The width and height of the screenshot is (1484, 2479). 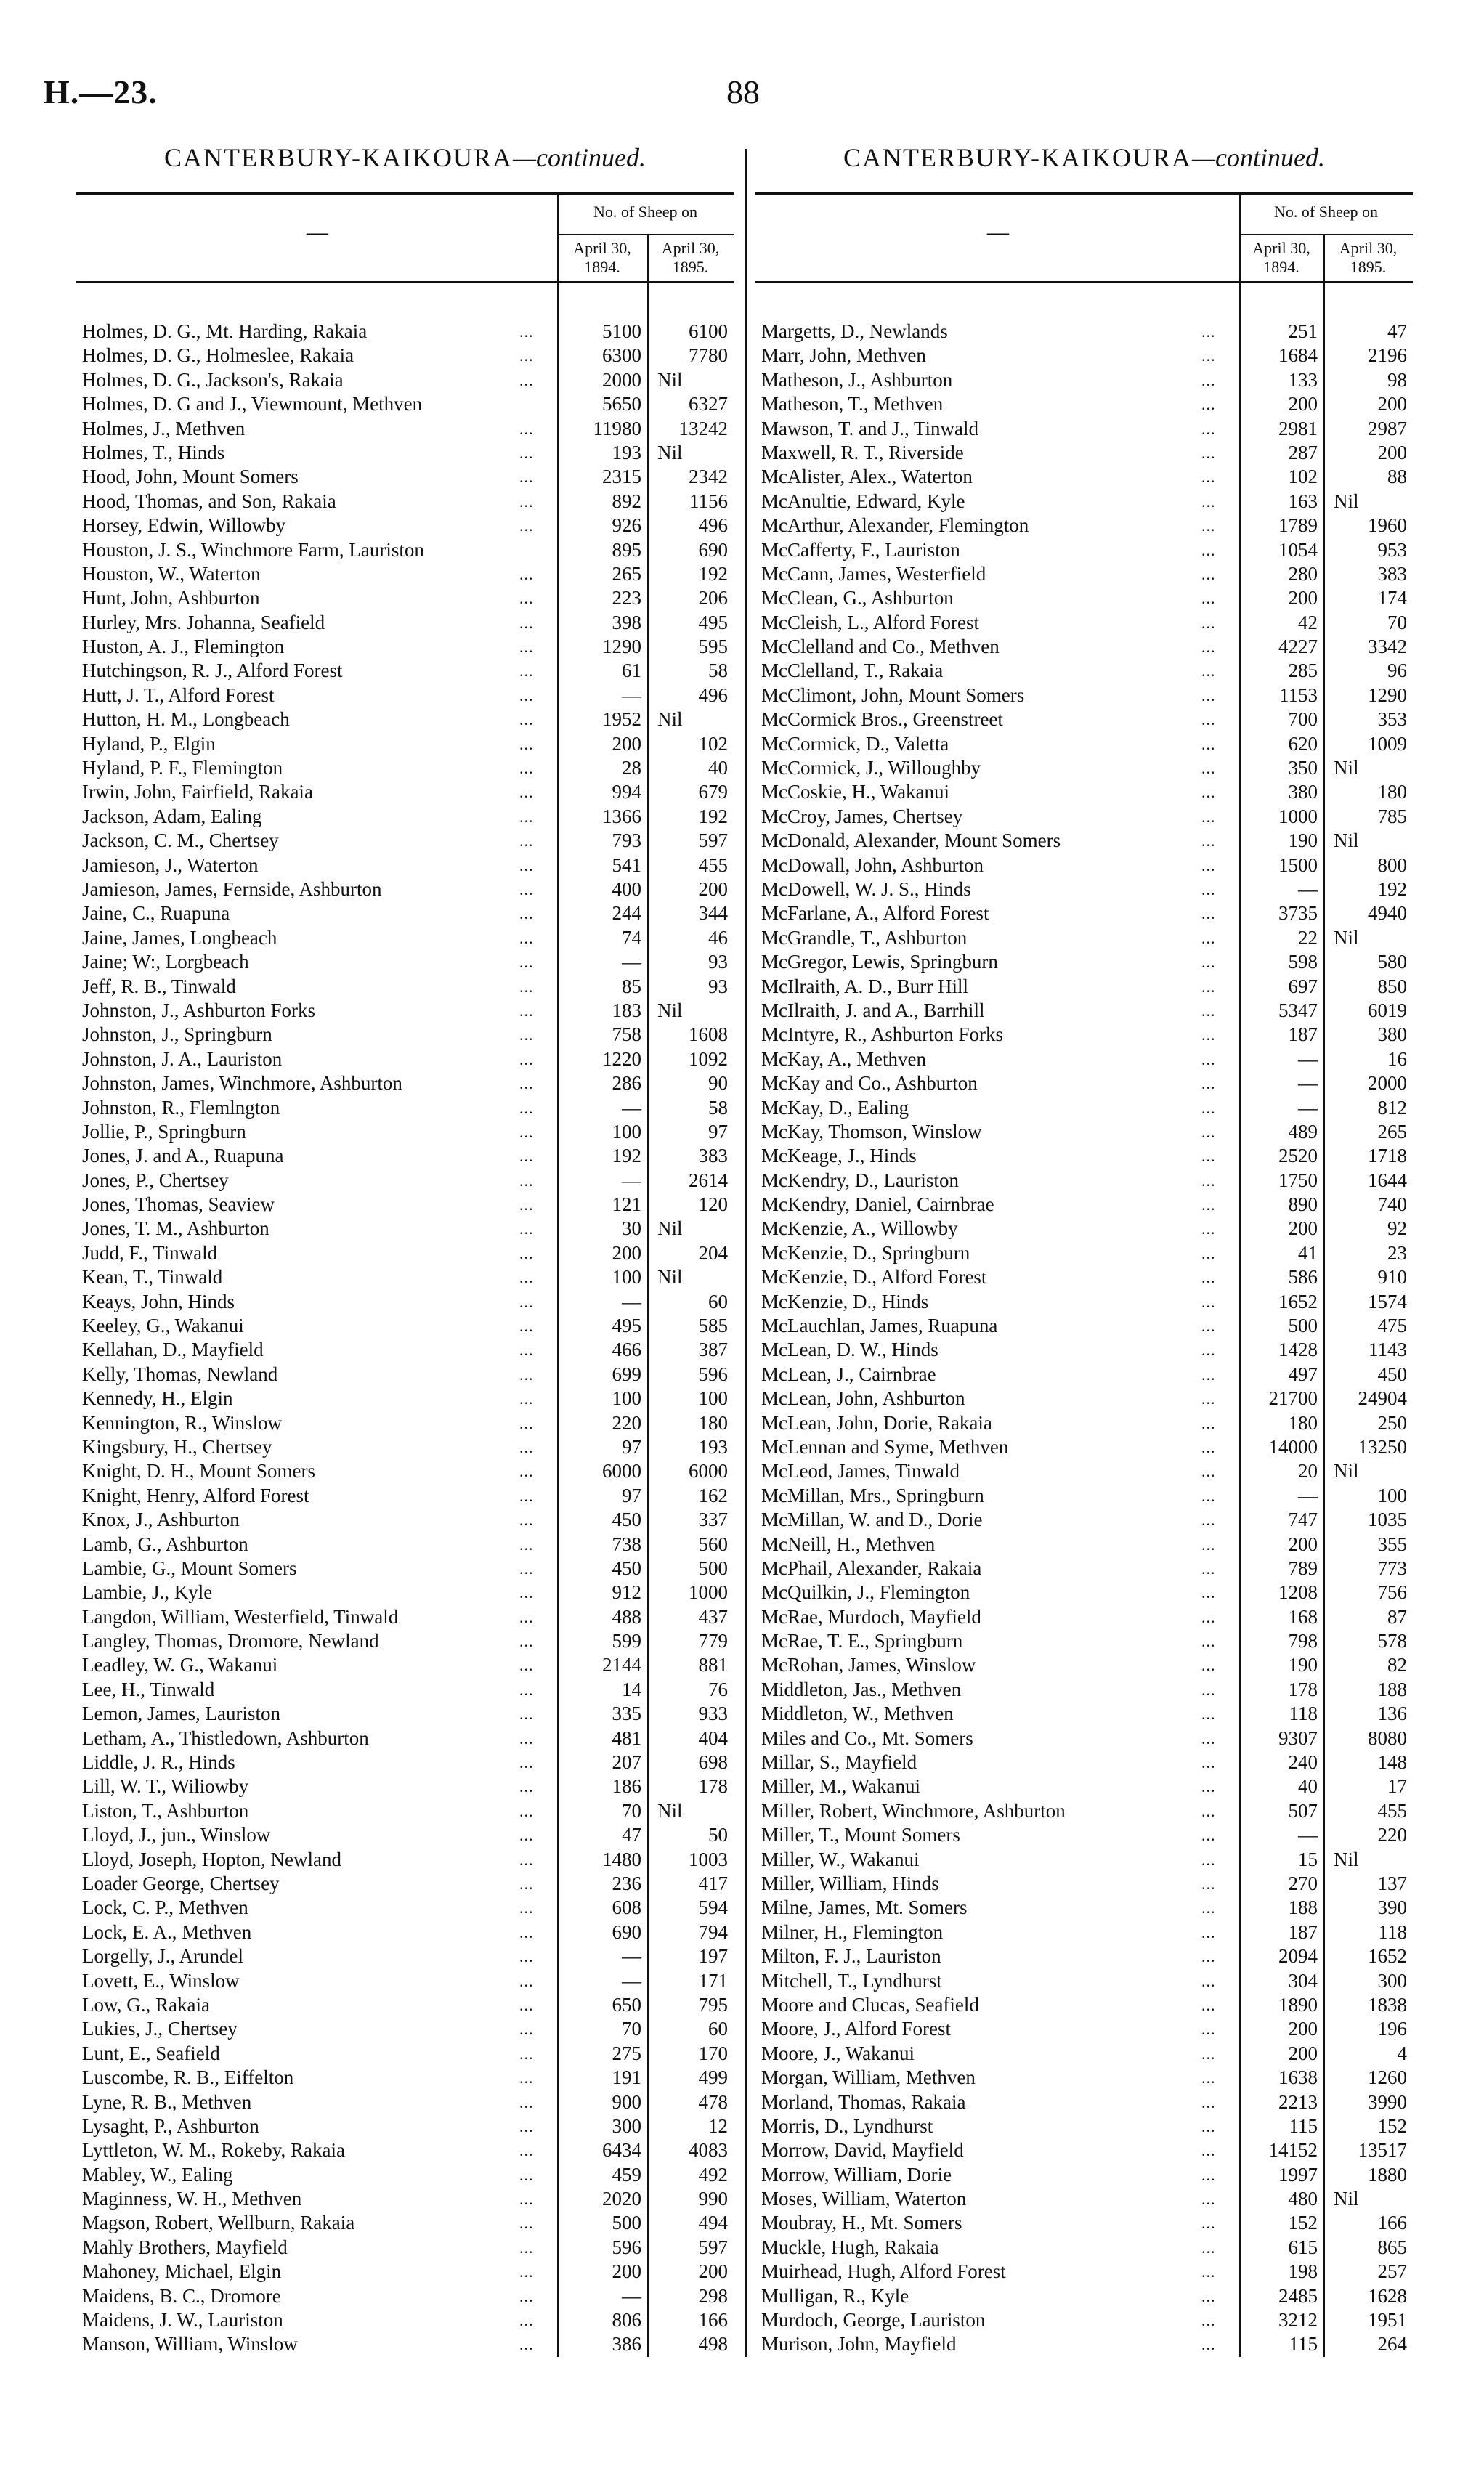 What do you see at coordinates (866, 888) in the screenshot?
I see `owner-name: McDowell, W. J. S., Hinds` at bounding box center [866, 888].